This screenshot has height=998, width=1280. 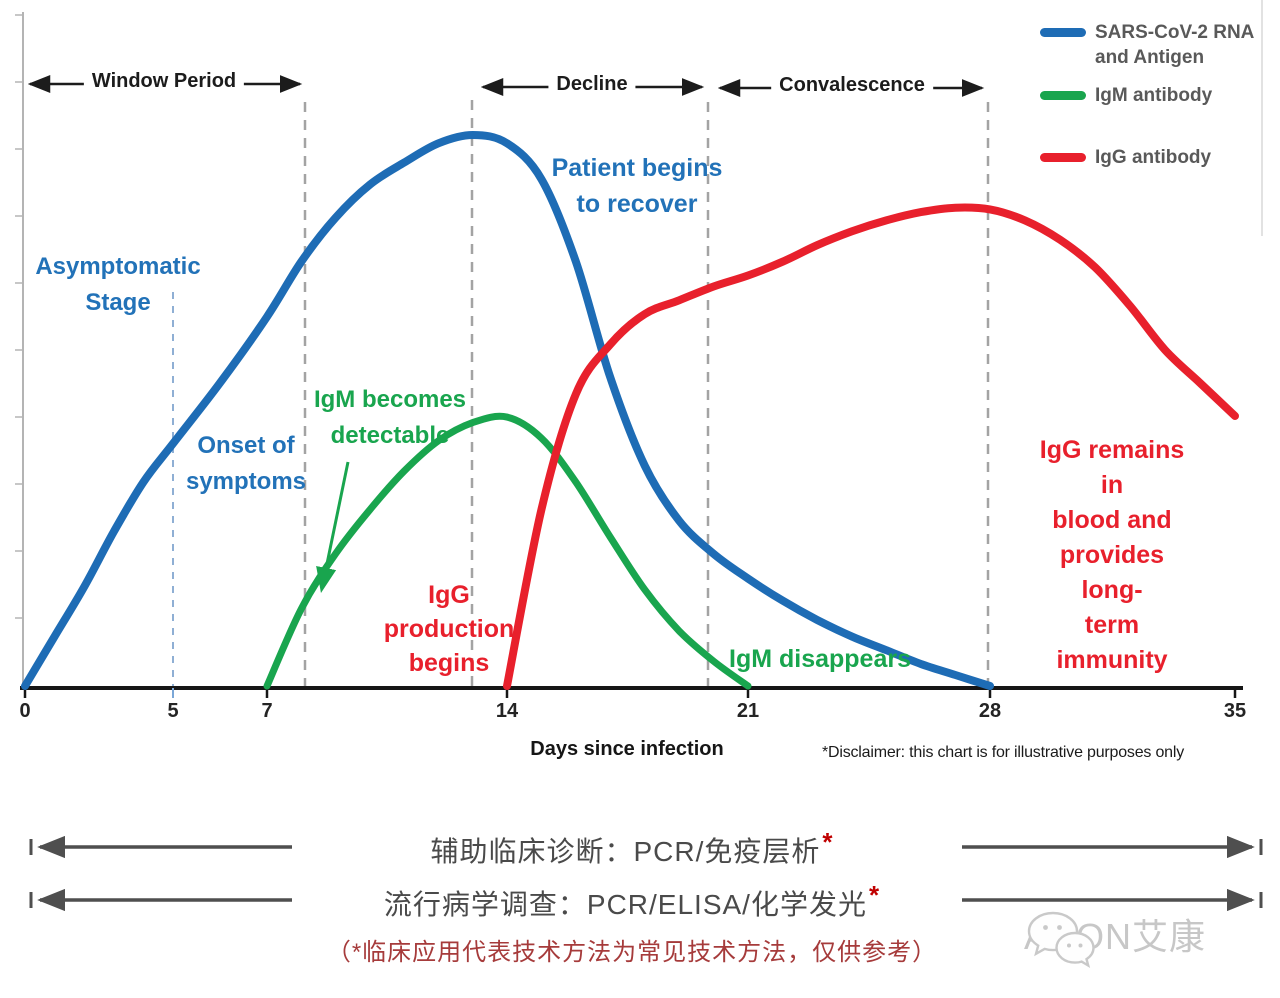 I want to click on bottom-line1-asterisk: *, so click(x=828, y=842).